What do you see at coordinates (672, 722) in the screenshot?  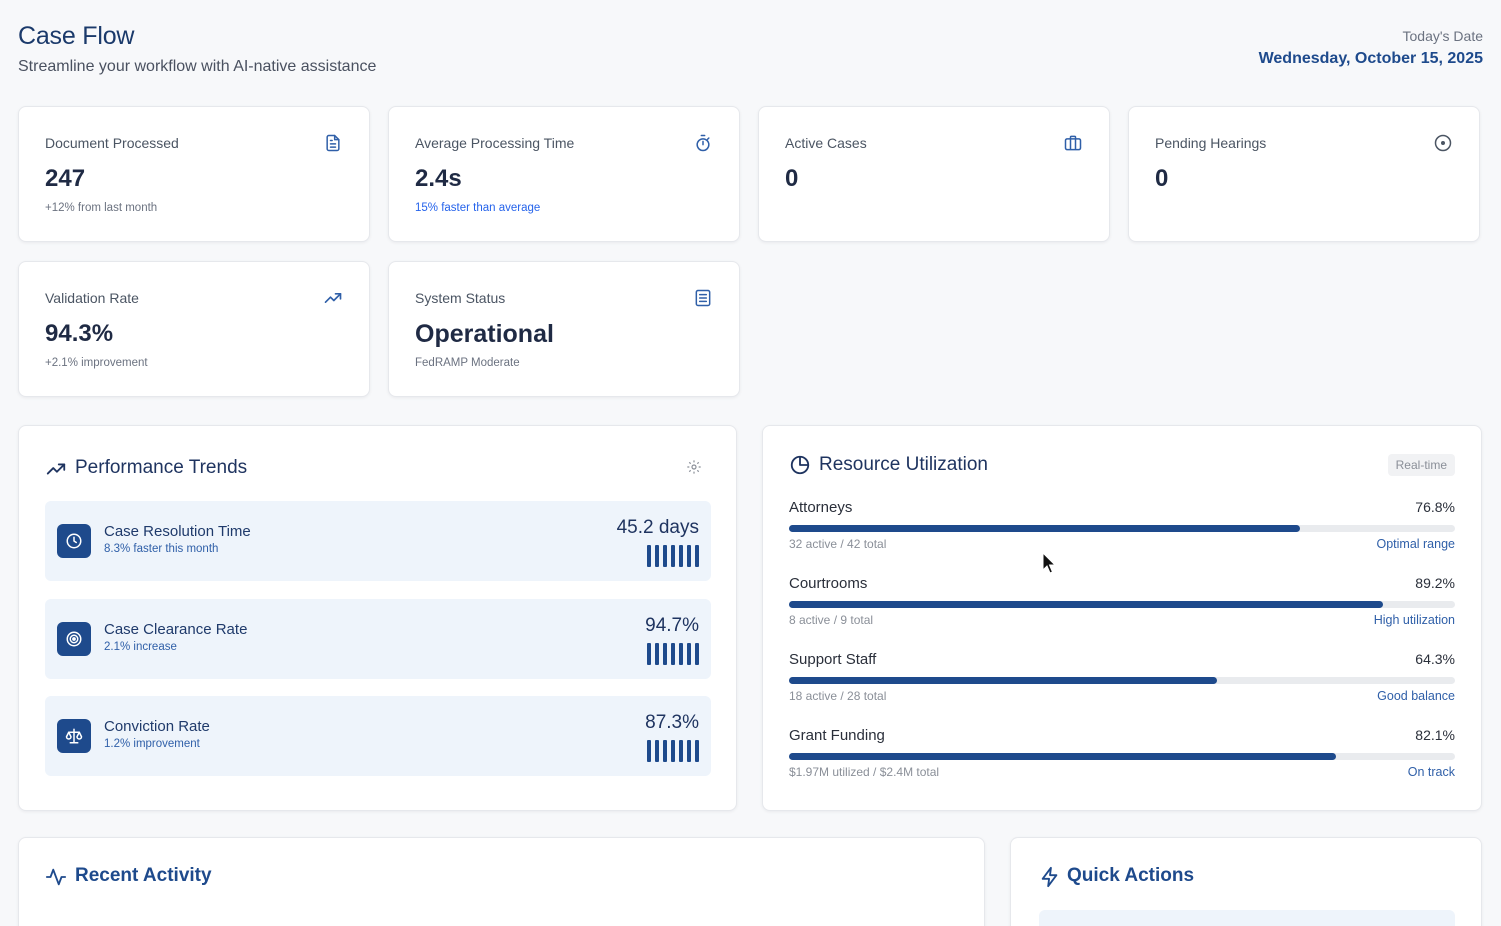 I see `metric-value: 87.3%` at bounding box center [672, 722].